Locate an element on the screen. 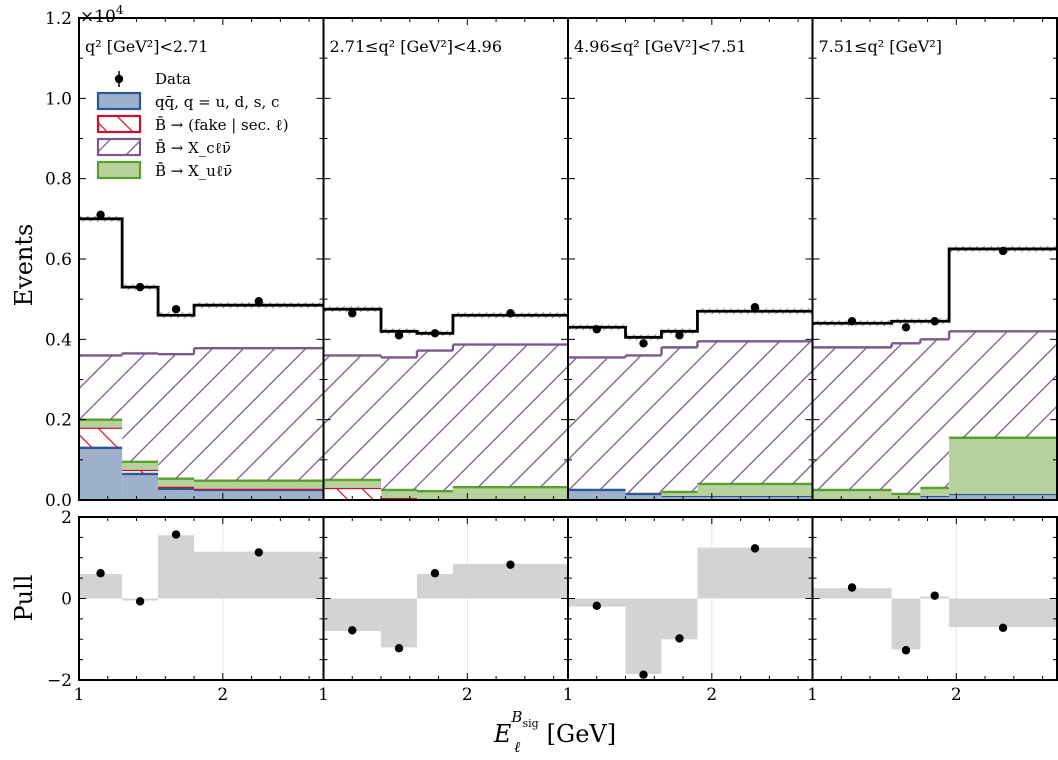  legend-label-qq: qq̄, q = u, d, s, c is located at coordinates (217, 102).